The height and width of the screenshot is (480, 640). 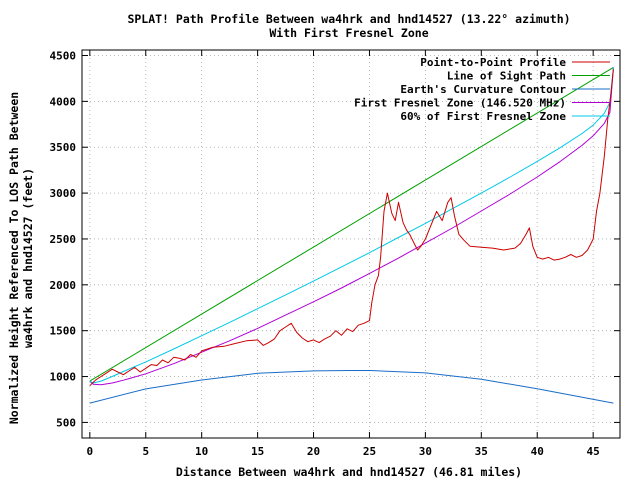 I want to click on legend-label-first-fresnel-zone-146-520-mhz: First Fresnel Zone (146.520 MHz), so click(x=460, y=103).